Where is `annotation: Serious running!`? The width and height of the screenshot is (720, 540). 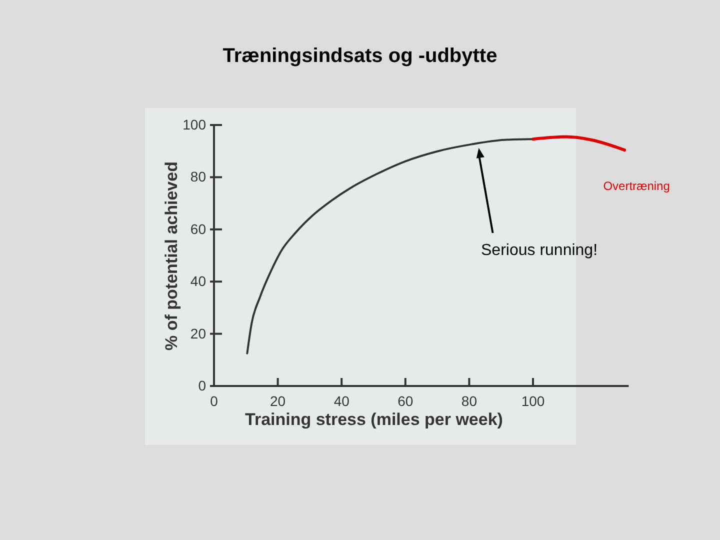 annotation: Serious running! is located at coordinates (539, 250).